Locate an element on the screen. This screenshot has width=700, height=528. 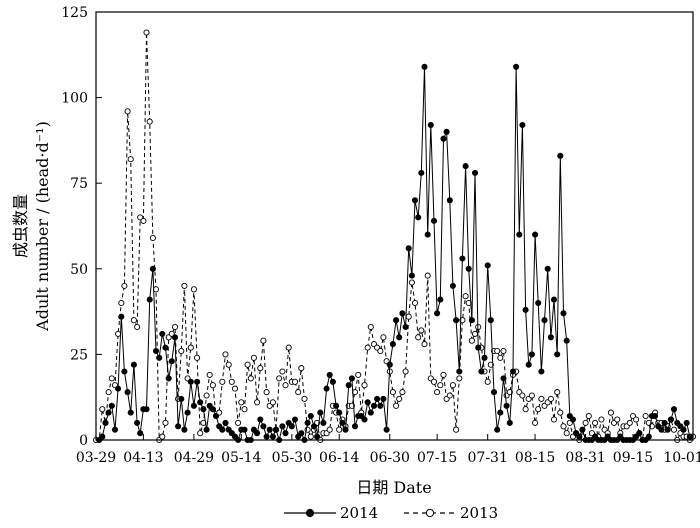
x-tick-label: 04-29 is located at coordinates (194, 458).